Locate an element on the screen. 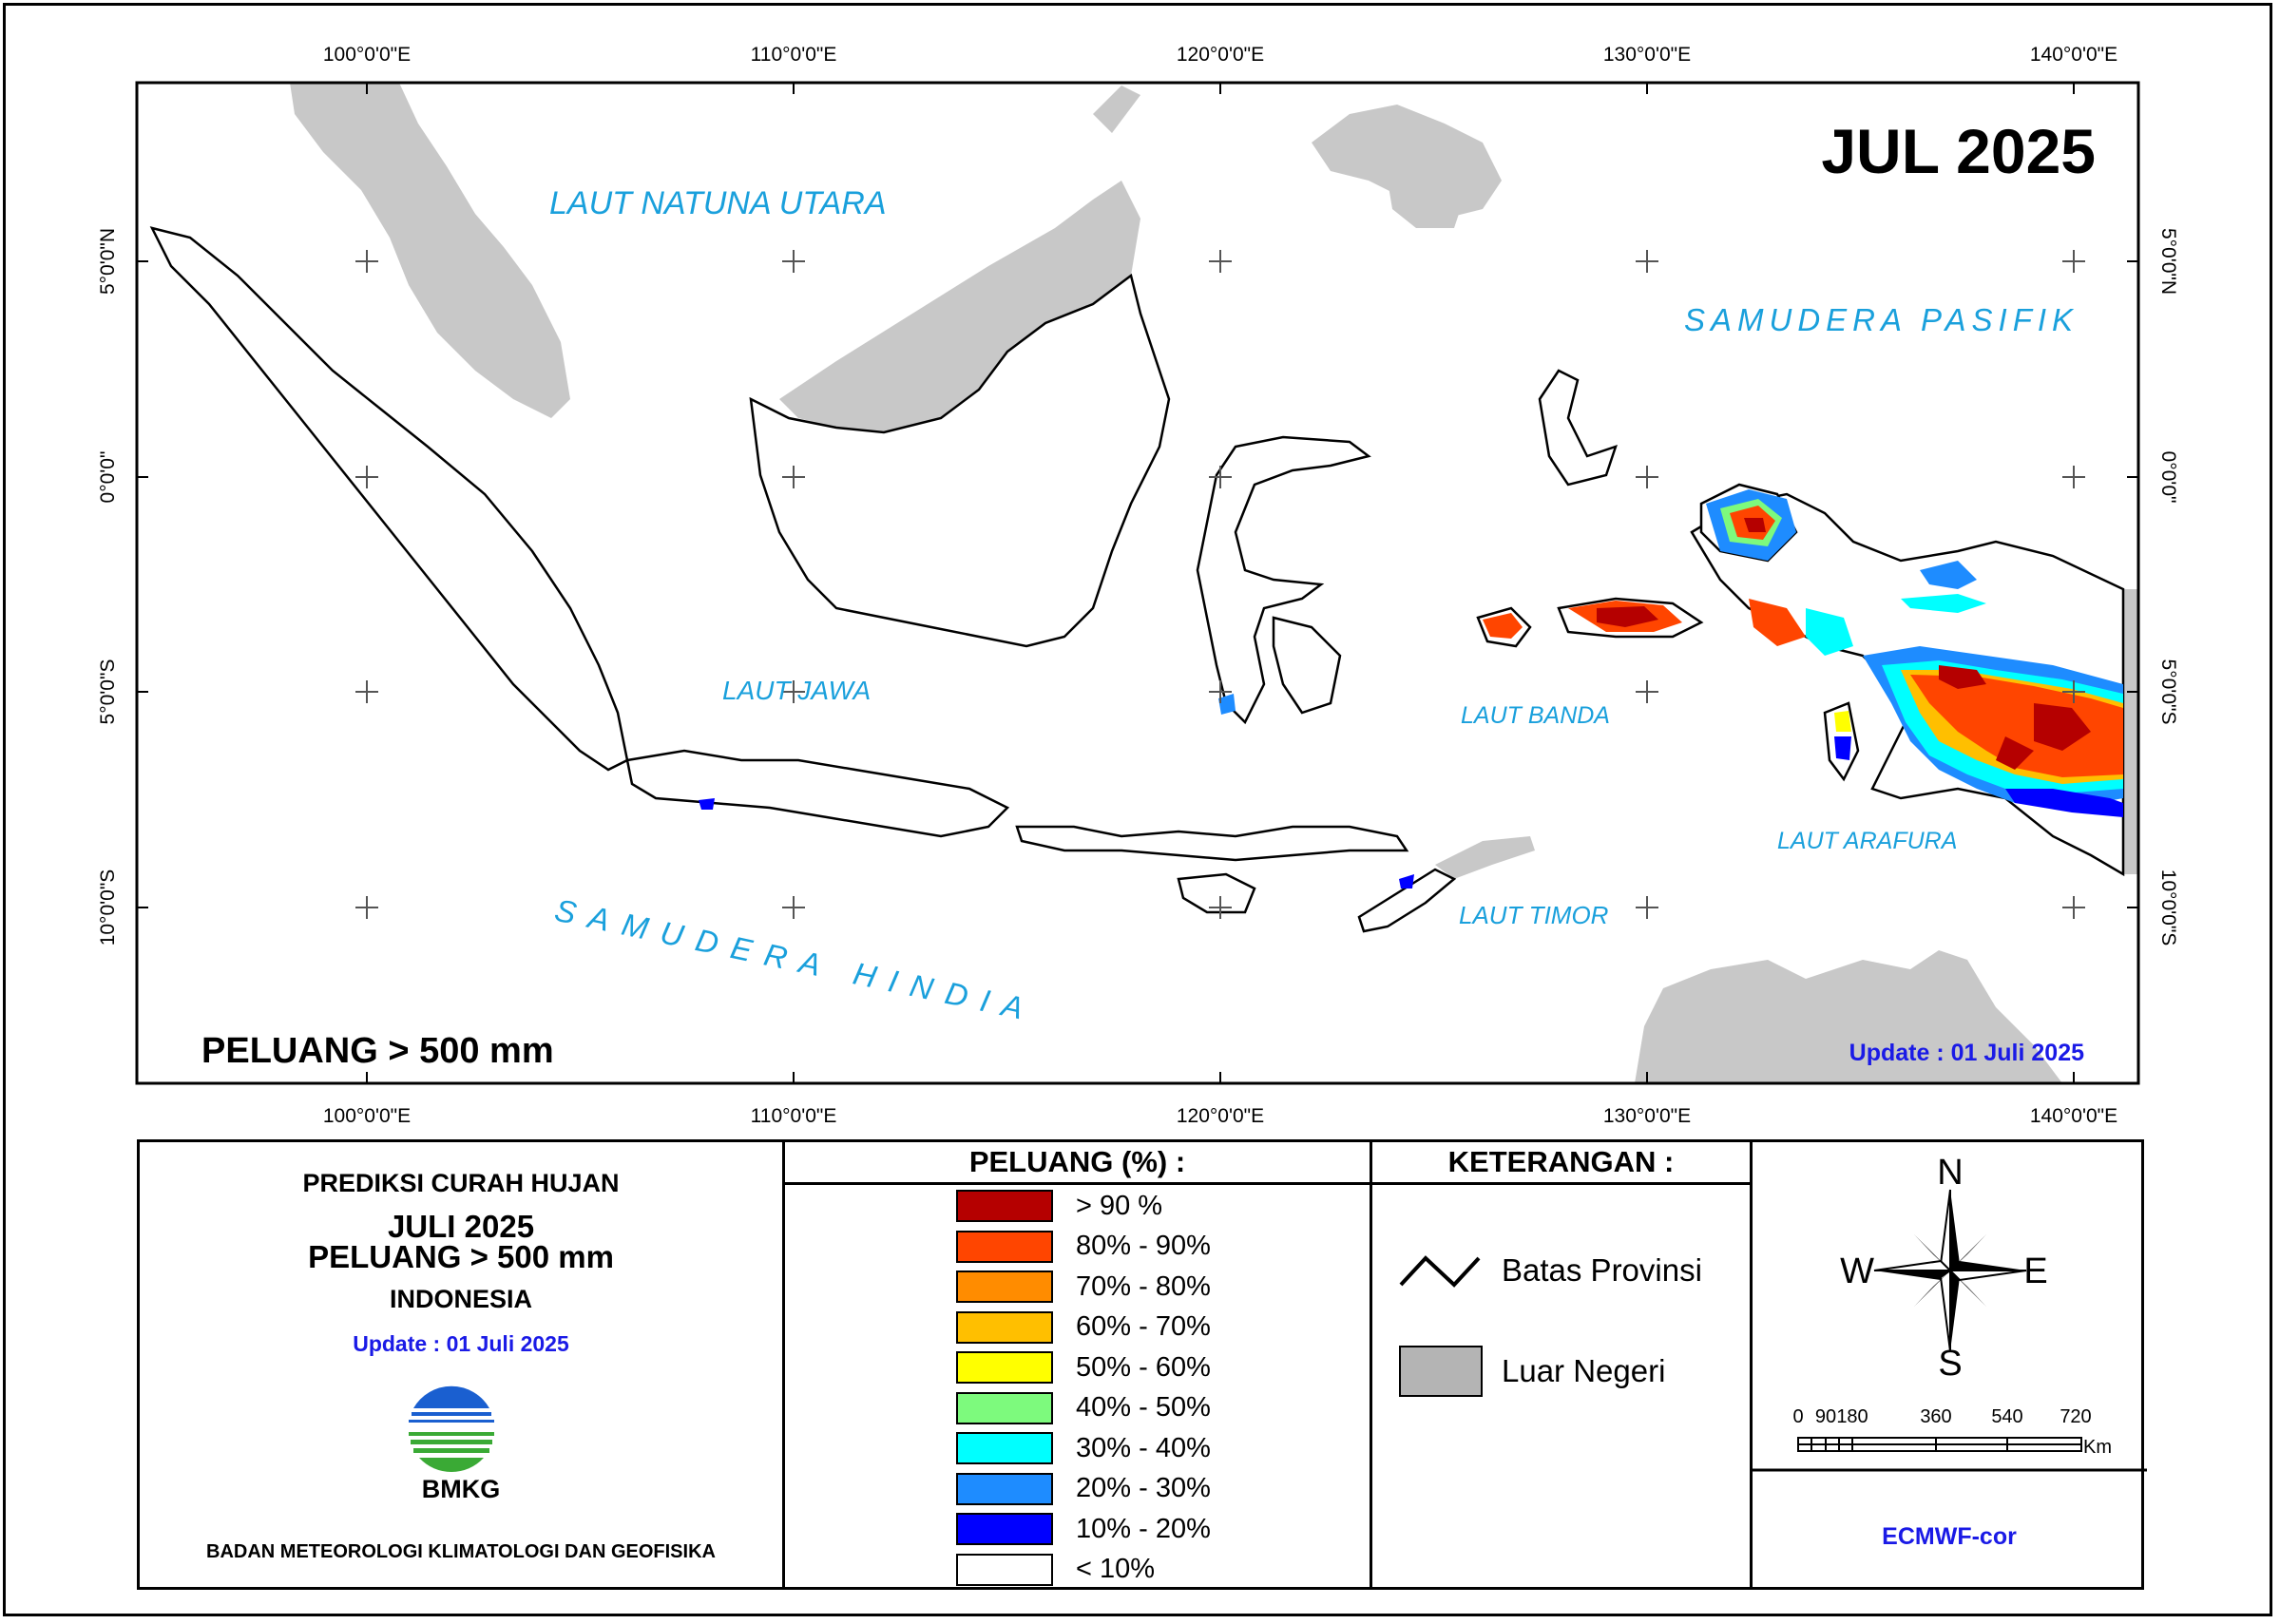  info-region: INDONESIA is located at coordinates (461, 1299).